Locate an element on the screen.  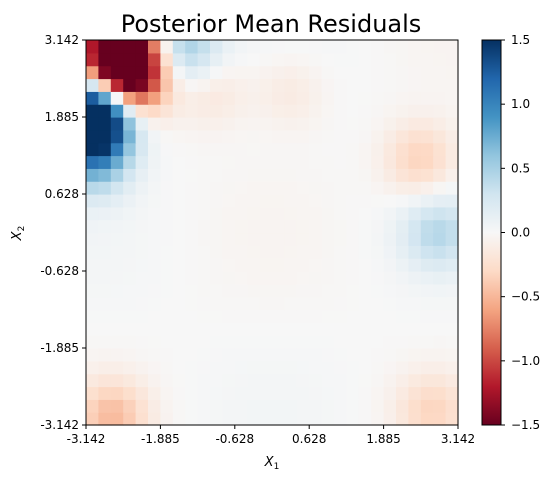
y-axis: -3.142 -1.885 -0.628 0.628 1.885 3.142 is located at coordinates (63, 232).